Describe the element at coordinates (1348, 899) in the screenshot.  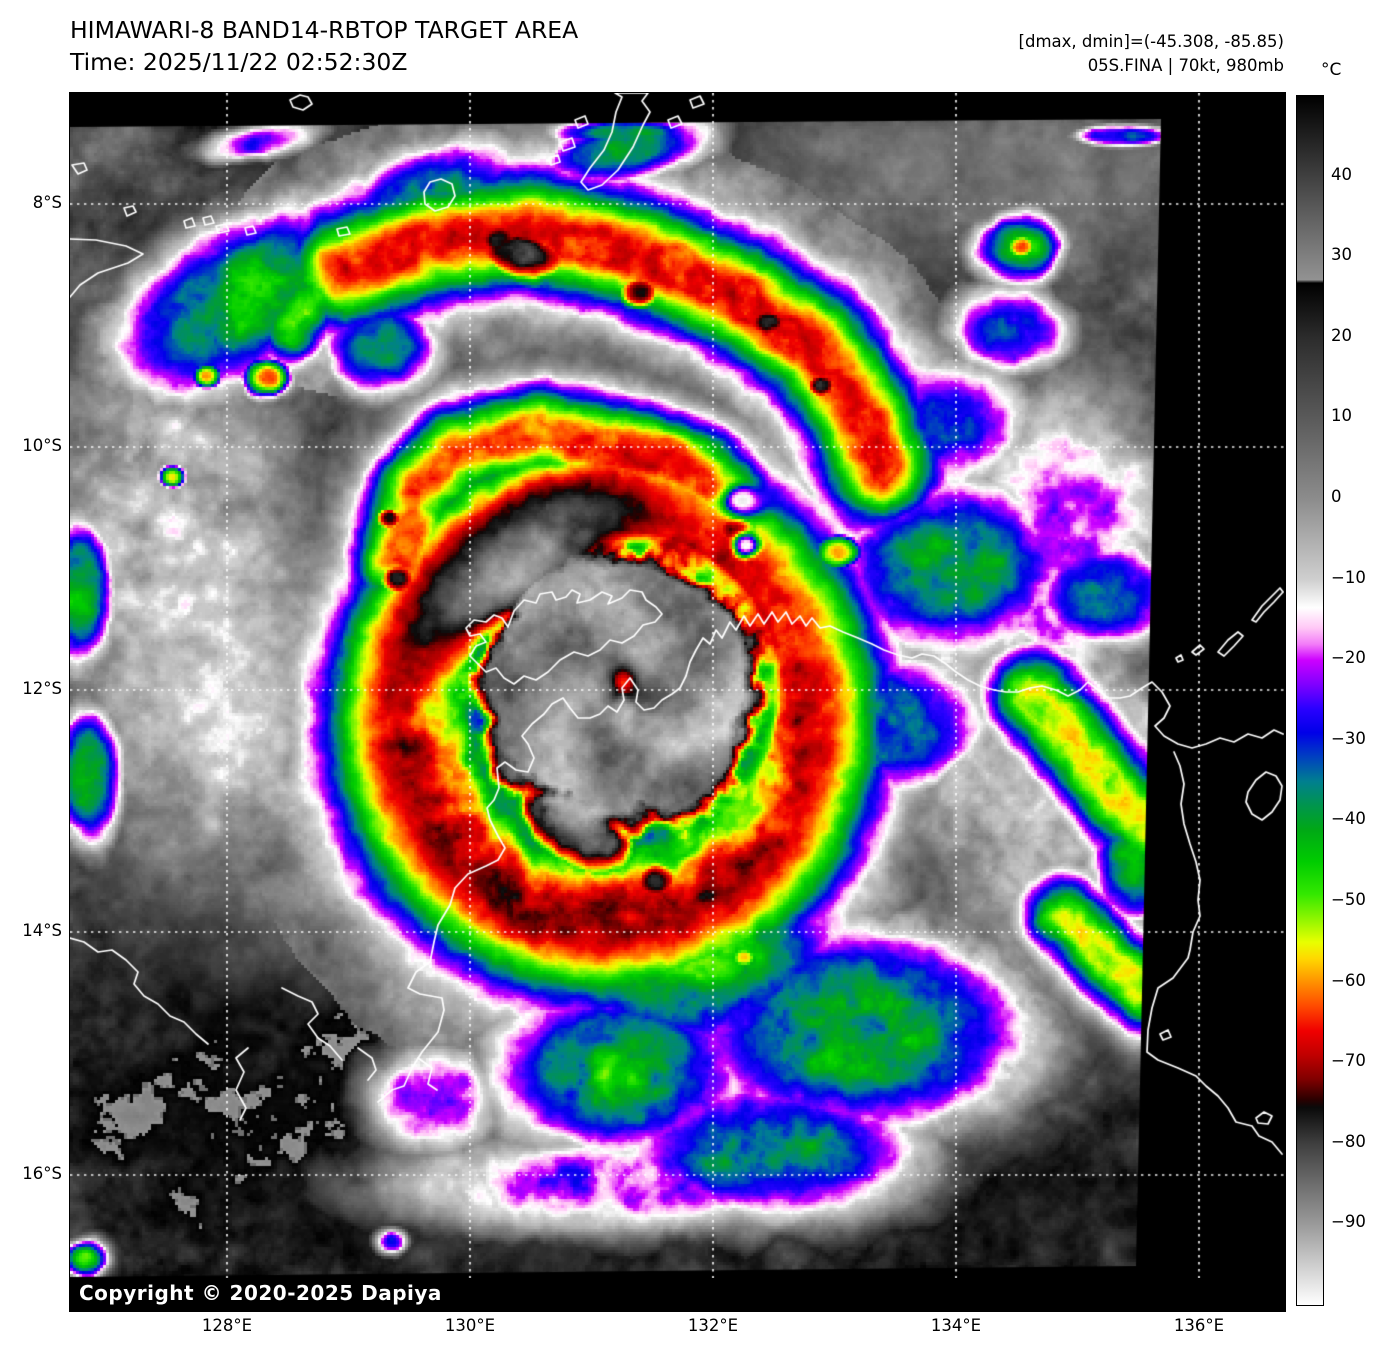
I see `colorbar-tick-label: −50` at that location.